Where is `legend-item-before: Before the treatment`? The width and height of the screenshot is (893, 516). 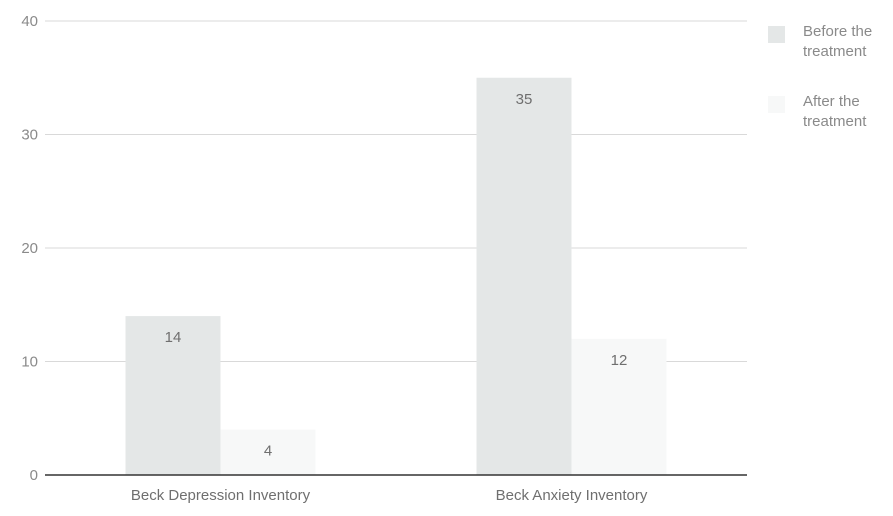
legend-item-before: Before the treatment is located at coordinates (830, 57).